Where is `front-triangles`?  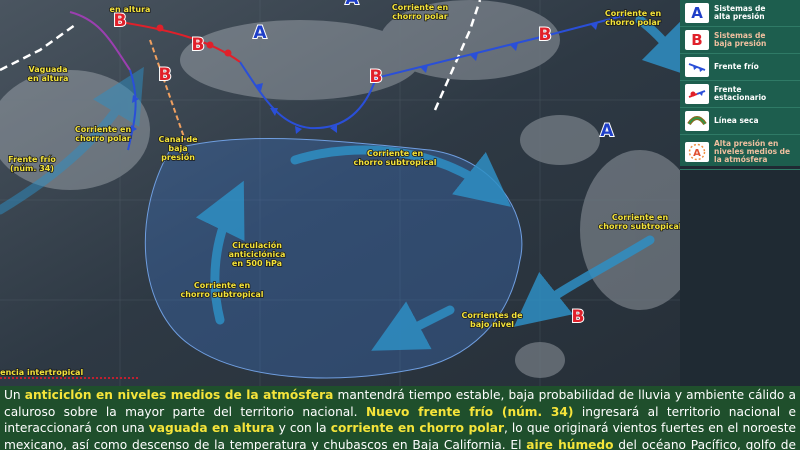 front-triangles is located at coordinates (364, 78).